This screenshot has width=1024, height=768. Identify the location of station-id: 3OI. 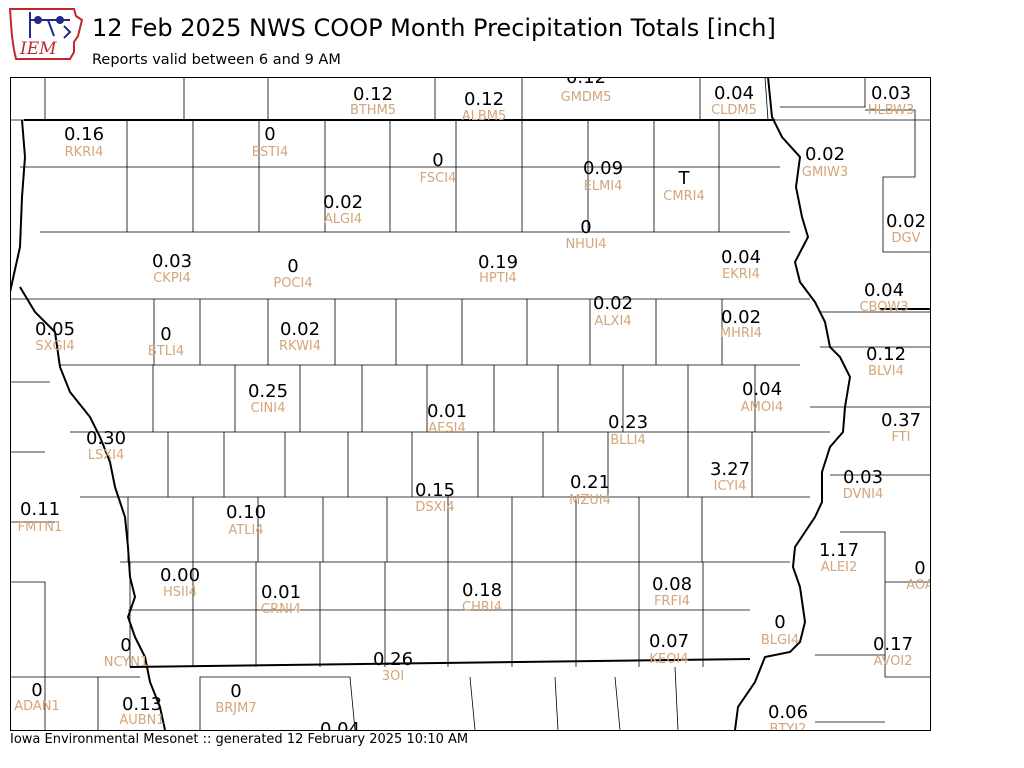
(393, 676).